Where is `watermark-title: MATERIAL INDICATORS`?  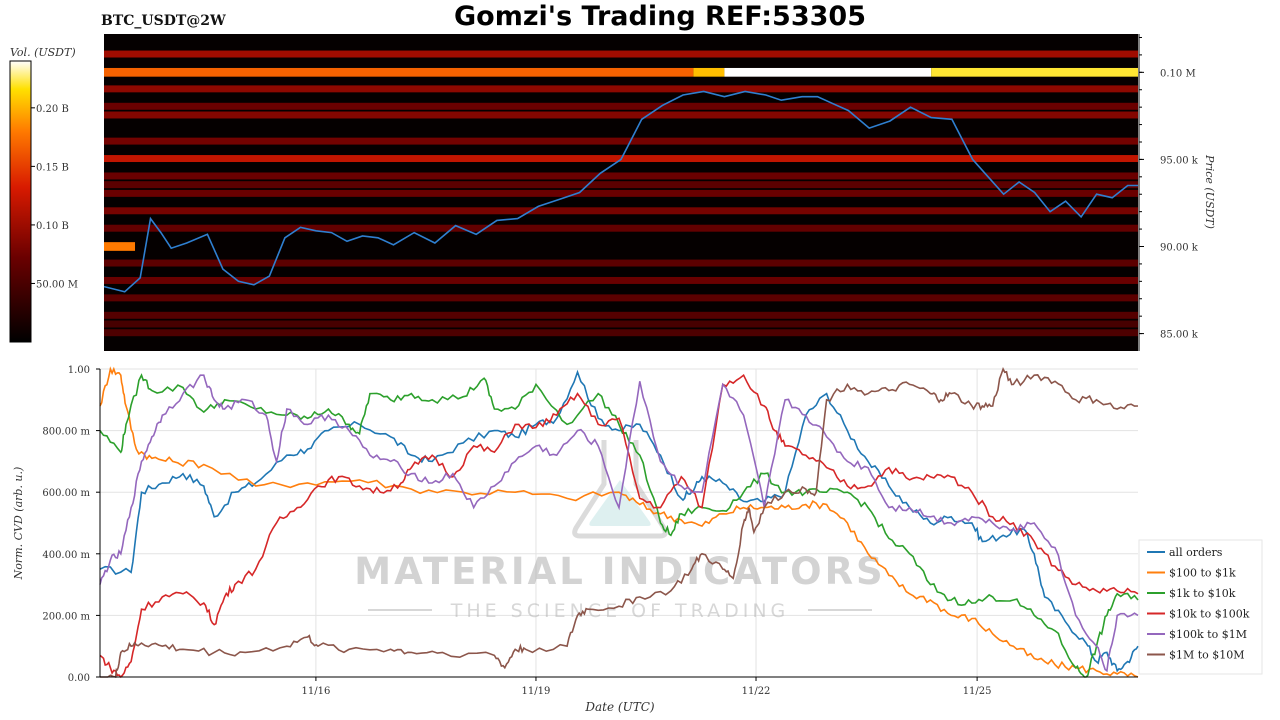
watermark-title: MATERIAL INDICATORS is located at coordinates (619, 571).